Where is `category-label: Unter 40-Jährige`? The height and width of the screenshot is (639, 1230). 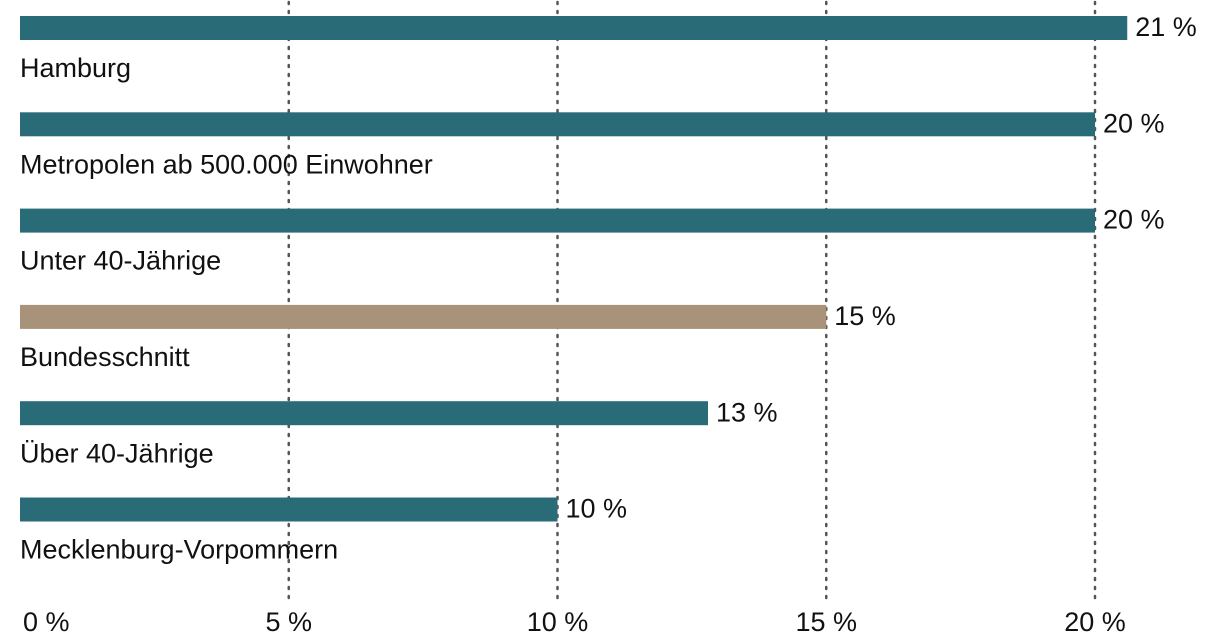
category-label: Unter 40-Jährige is located at coordinates (120, 261).